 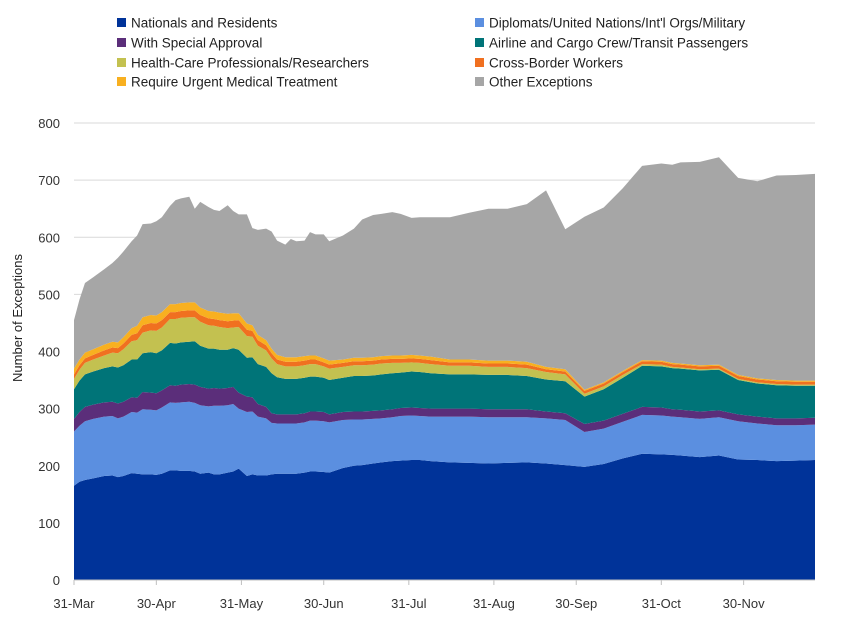 I want to click on y-tick-label: 0, so click(x=56, y=580).